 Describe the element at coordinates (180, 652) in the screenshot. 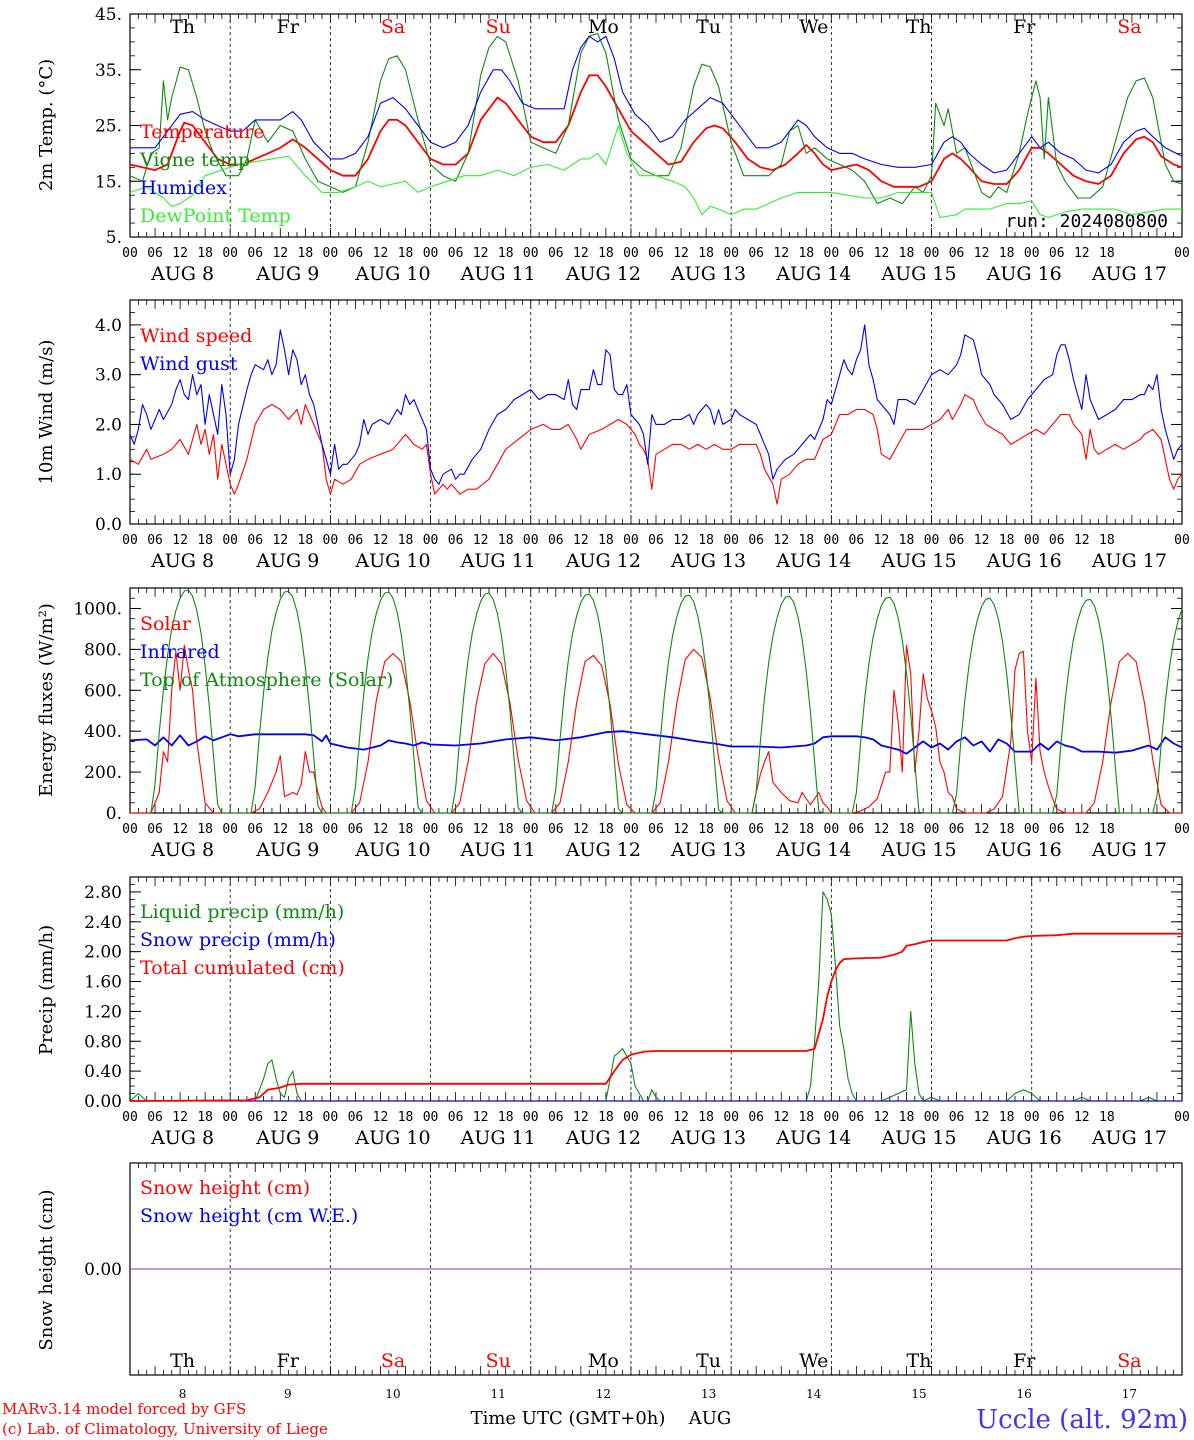

I see `legend-entry: Infrared` at that location.